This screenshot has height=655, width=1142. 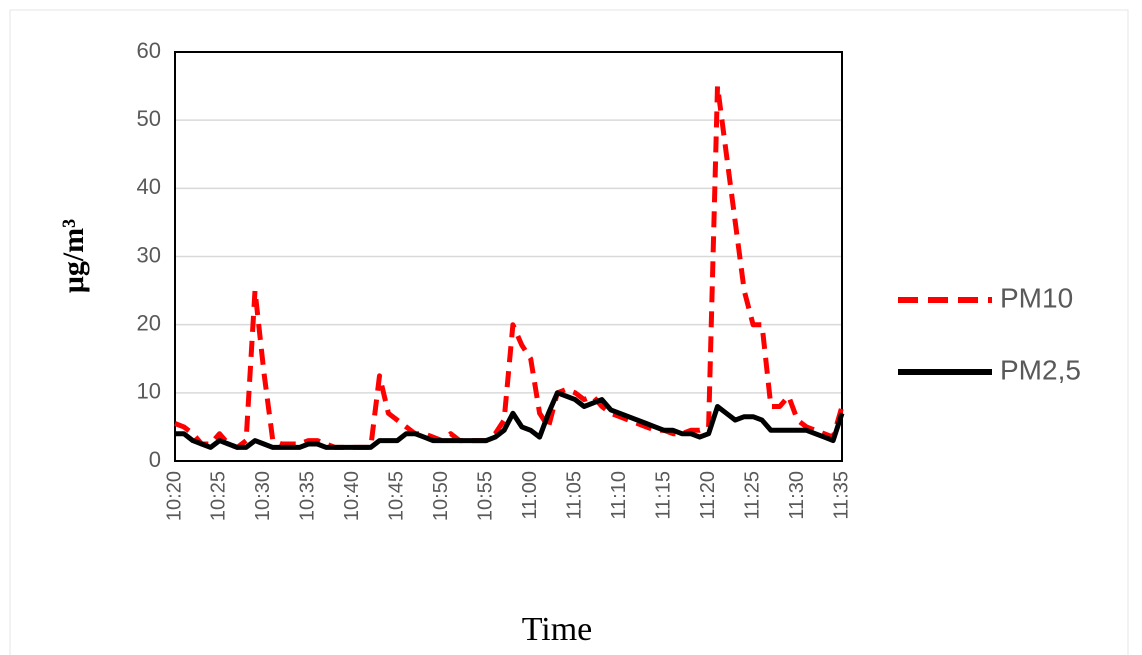 What do you see at coordinates (708, 495) in the screenshot?
I see `x-tick-label: 11:20` at bounding box center [708, 495].